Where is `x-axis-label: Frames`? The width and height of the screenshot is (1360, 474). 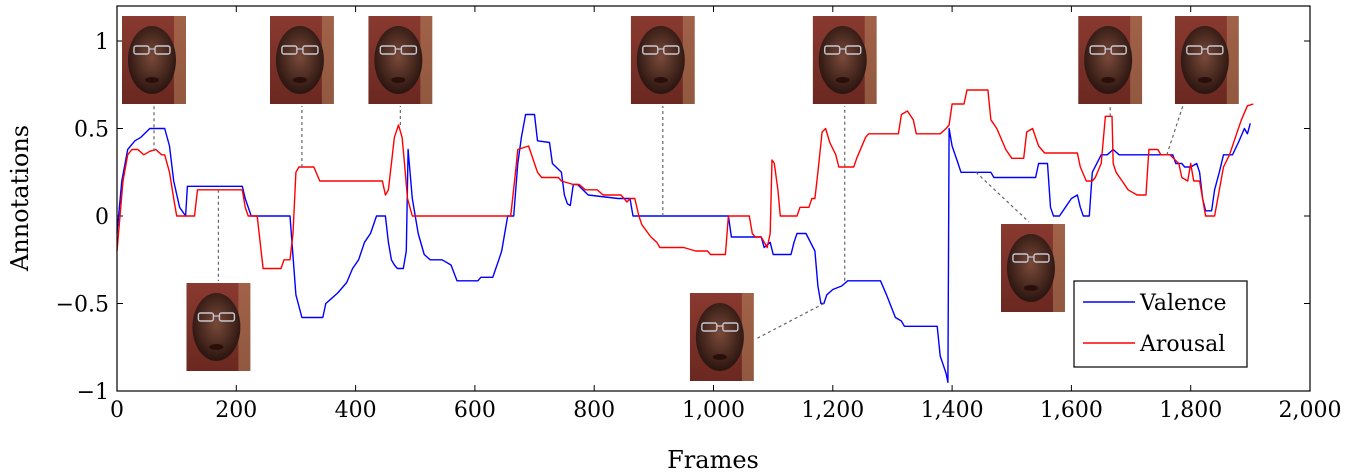
x-axis-label: Frames is located at coordinates (713, 460).